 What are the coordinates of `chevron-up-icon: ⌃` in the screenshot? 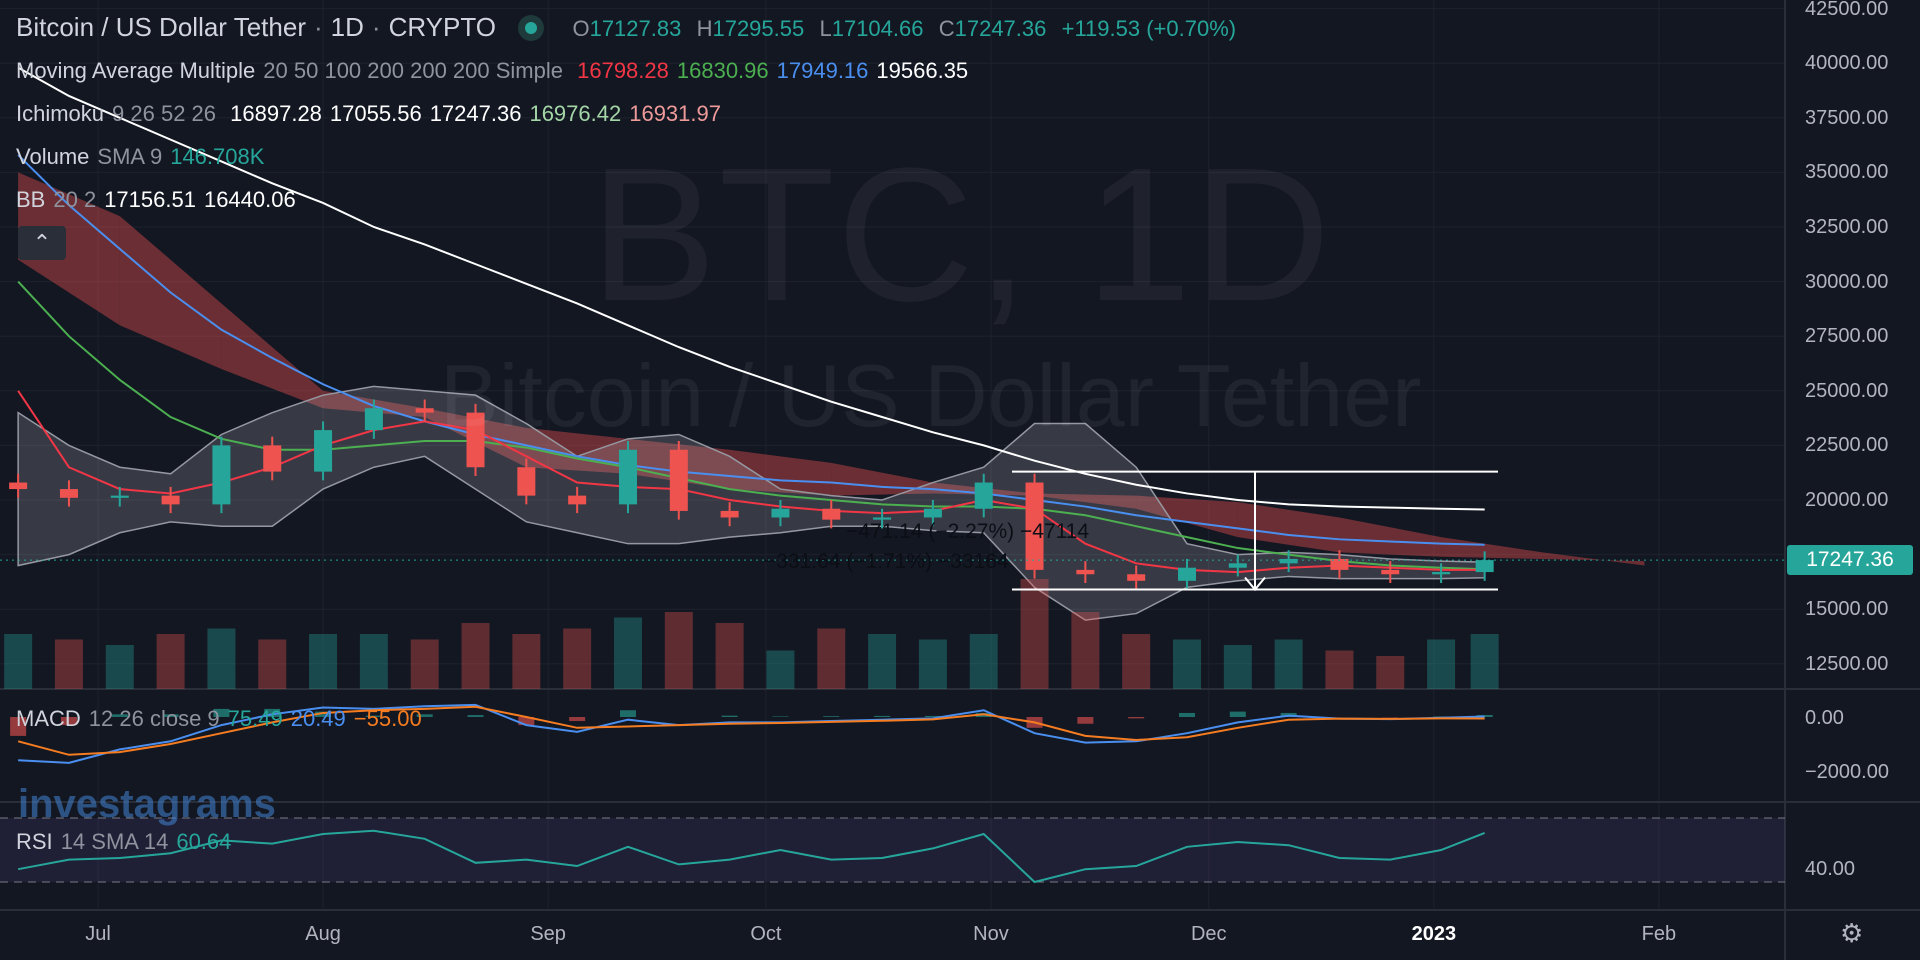 It's located at (42, 242).